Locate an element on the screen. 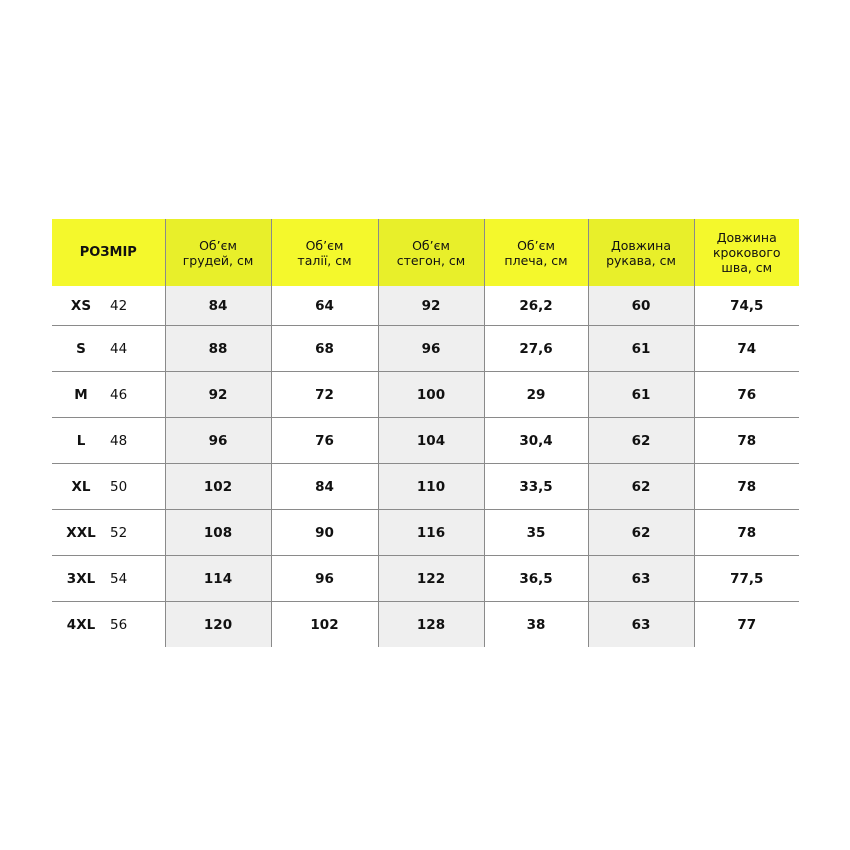 This screenshot has height=850, width=850. table-row: S 44 88 68 96 27,6 61 74 is located at coordinates (425, 348).